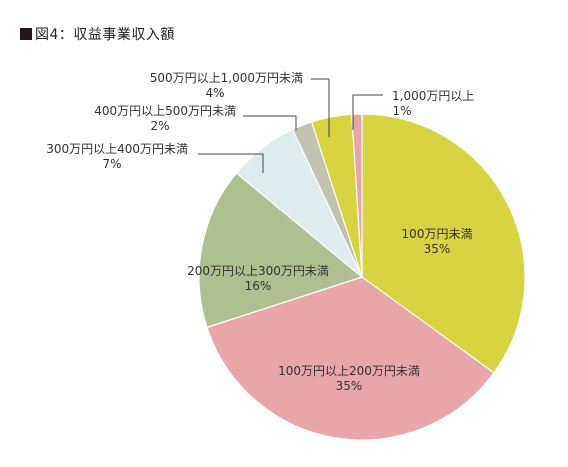  I want to click on slice-percent-label: 4%, so click(214, 93).